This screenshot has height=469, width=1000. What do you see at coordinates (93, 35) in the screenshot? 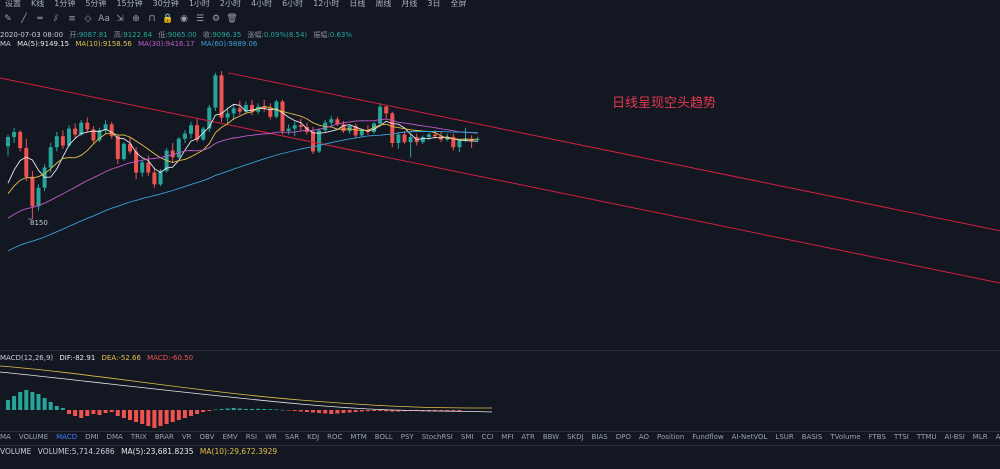
I see `legend-open: 9087.81` at bounding box center [93, 35].